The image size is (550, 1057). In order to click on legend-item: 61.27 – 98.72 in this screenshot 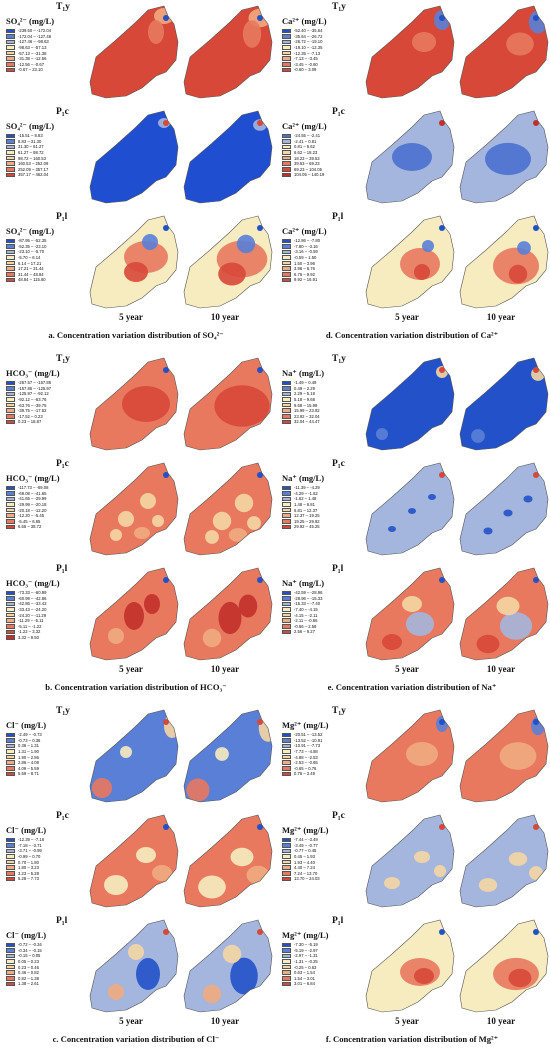, I will do `click(46, 153)`.